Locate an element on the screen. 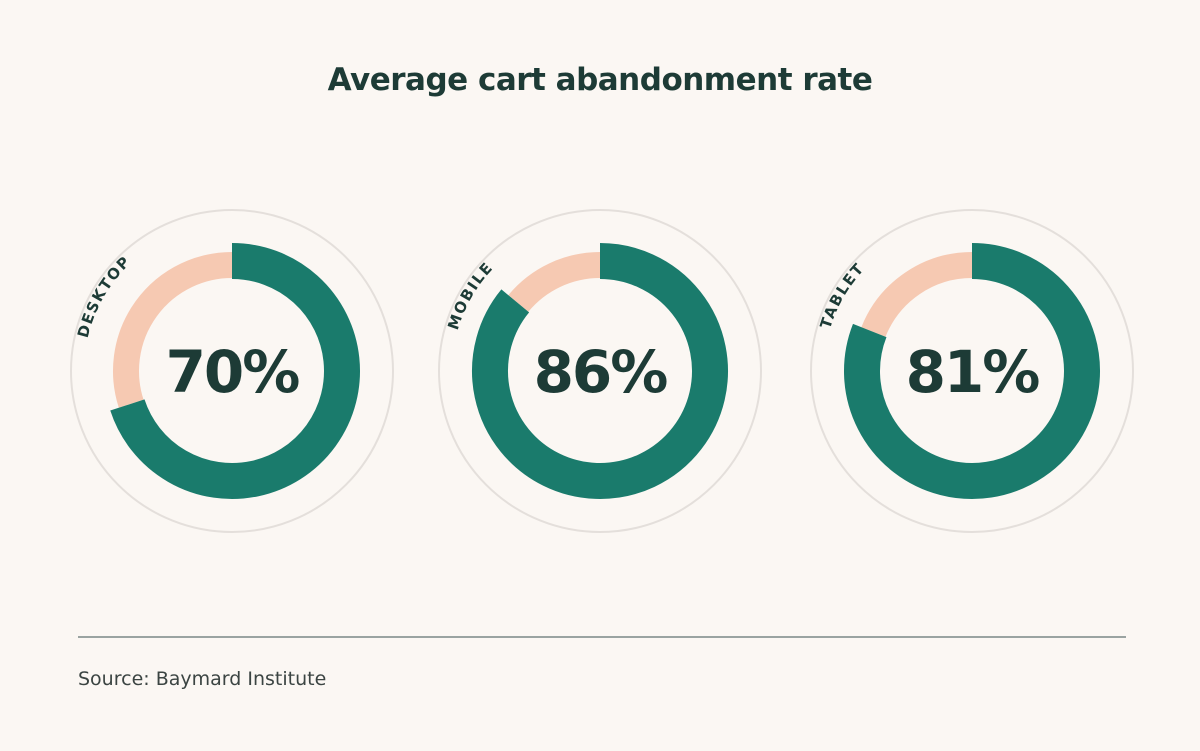 The image size is (1200, 751). donut-category-label: TABLET is located at coordinates (842, 295).